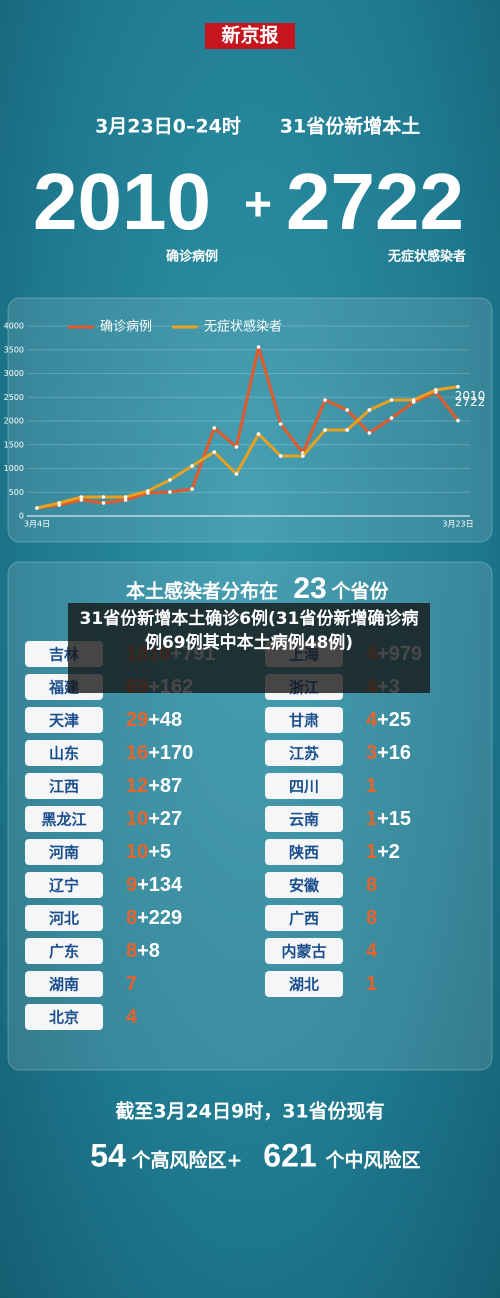 The height and width of the screenshot is (1298, 500). I want to click on province-name: 黑龙江, so click(63, 820).